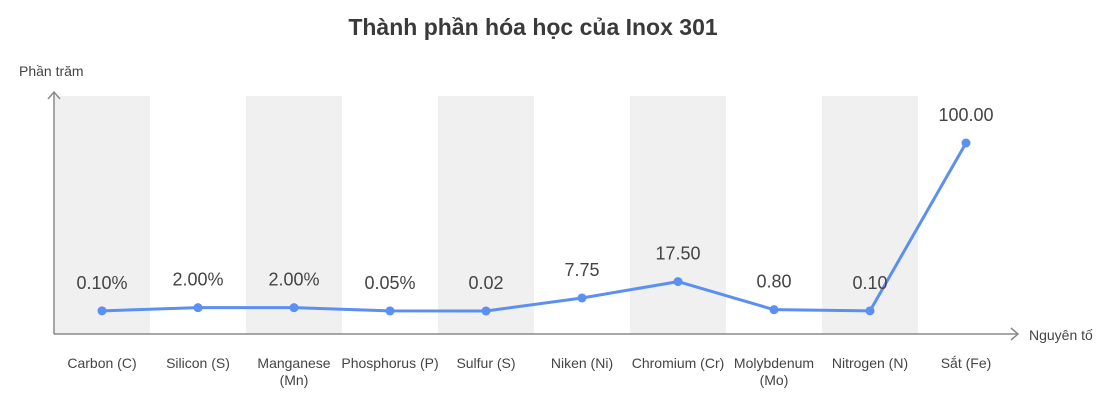 The width and height of the screenshot is (1110, 400). Describe the element at coordinates (965, 115) in the screenshot. I see `data-label: 100.00` at that location.